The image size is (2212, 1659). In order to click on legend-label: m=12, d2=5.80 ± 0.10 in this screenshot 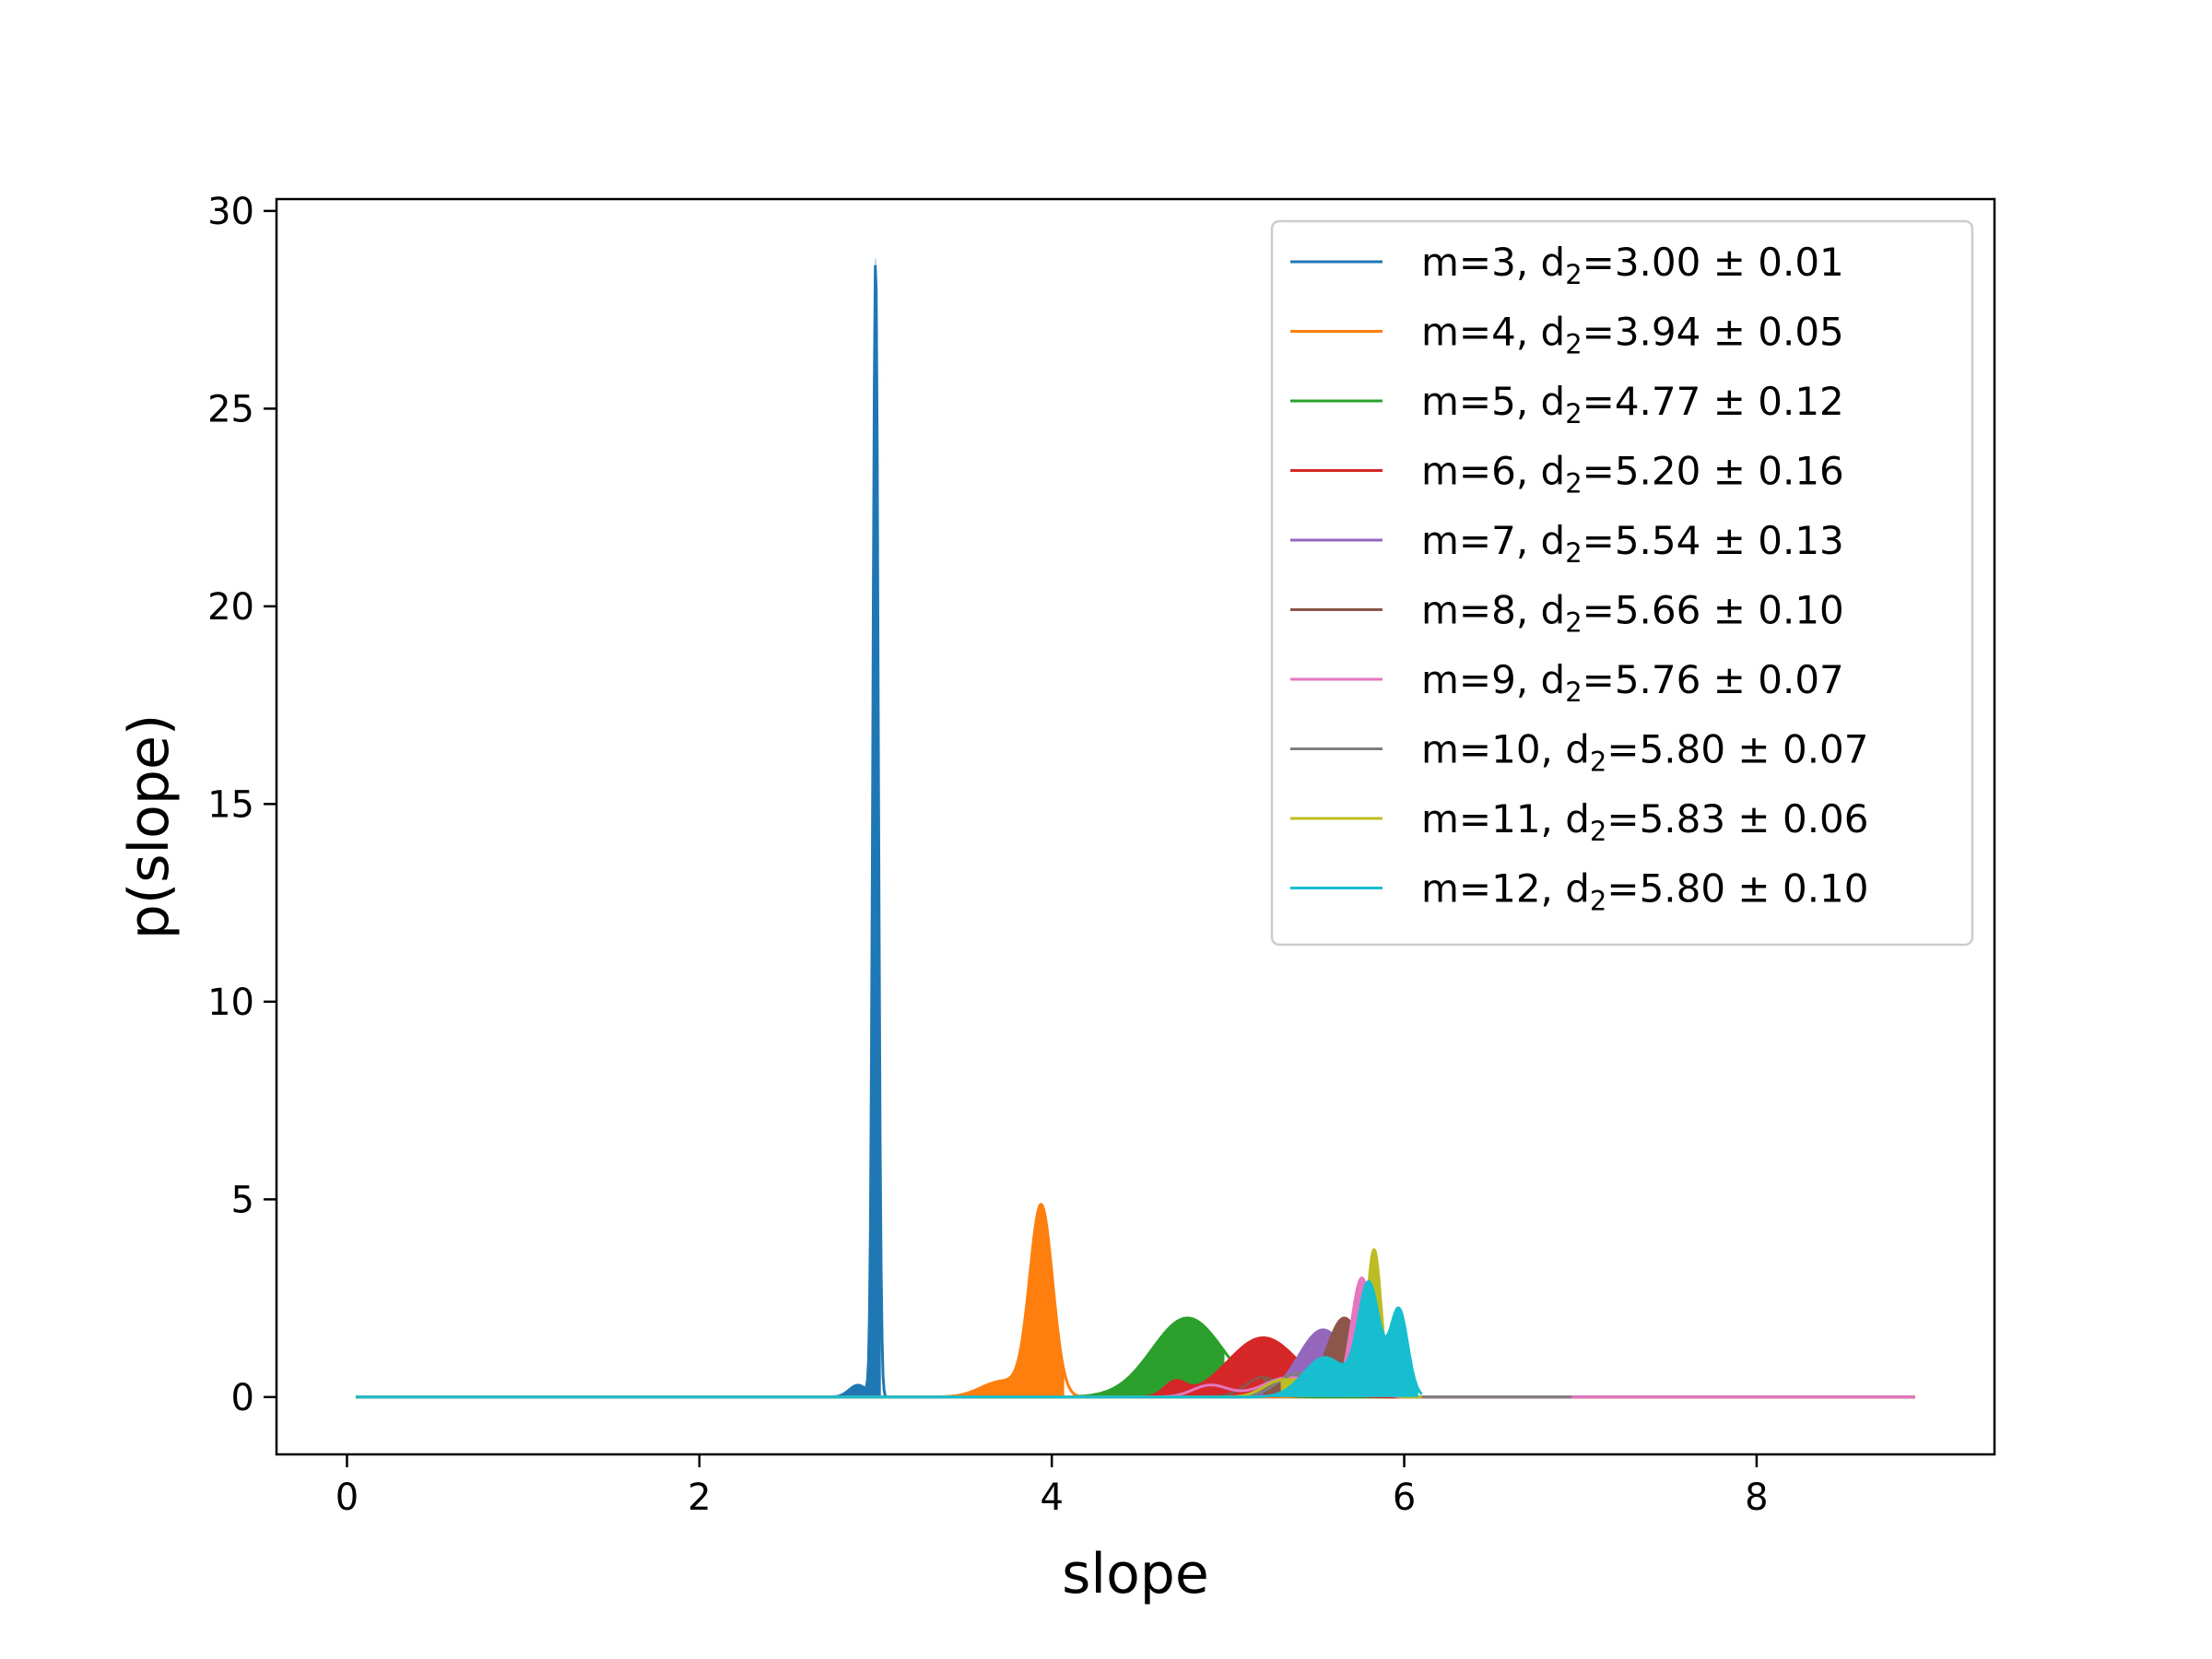, I will do `click(1645, 891)`.